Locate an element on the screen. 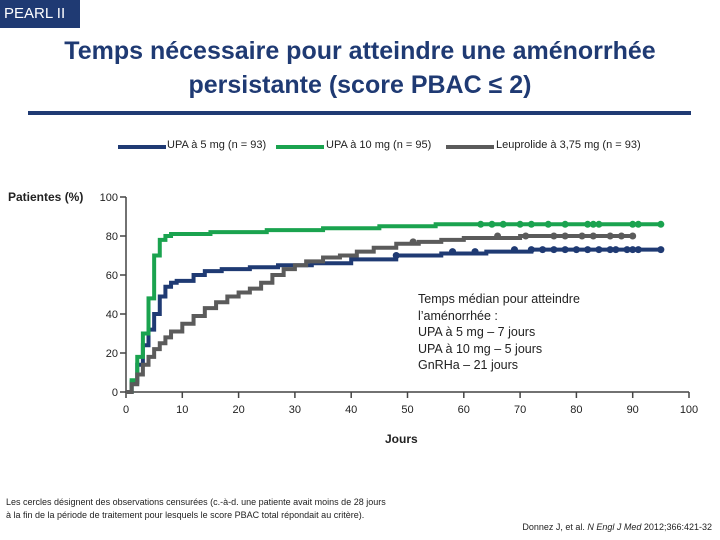  legend-label-leuprolide: Leuprolide à 3,75 mg (n = 93) is located at coordinates (568, 145).